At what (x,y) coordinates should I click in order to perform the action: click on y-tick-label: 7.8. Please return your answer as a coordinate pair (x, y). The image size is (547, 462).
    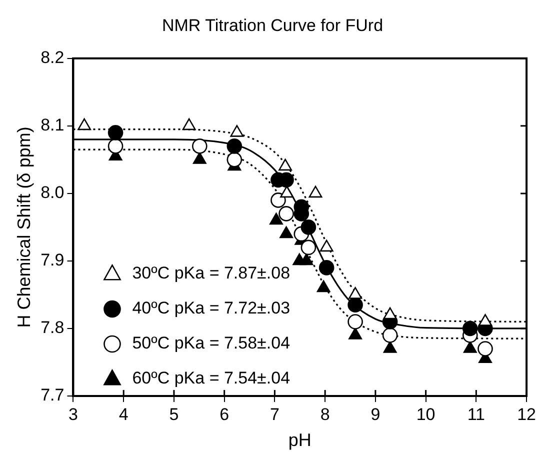
    Looking at the image, I should click on (52, 328).